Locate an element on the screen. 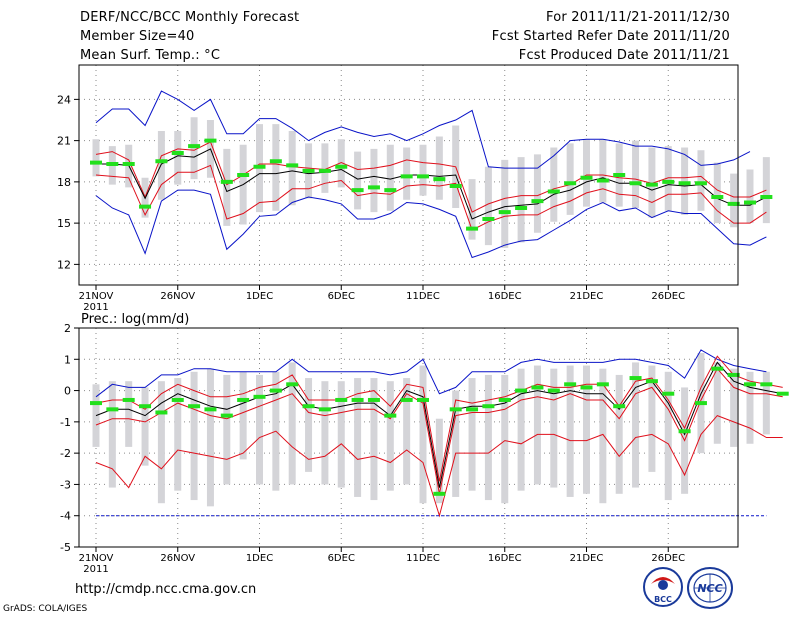 This screenshot has width=800, height=618. median-line is located at coordinates (431, 184).